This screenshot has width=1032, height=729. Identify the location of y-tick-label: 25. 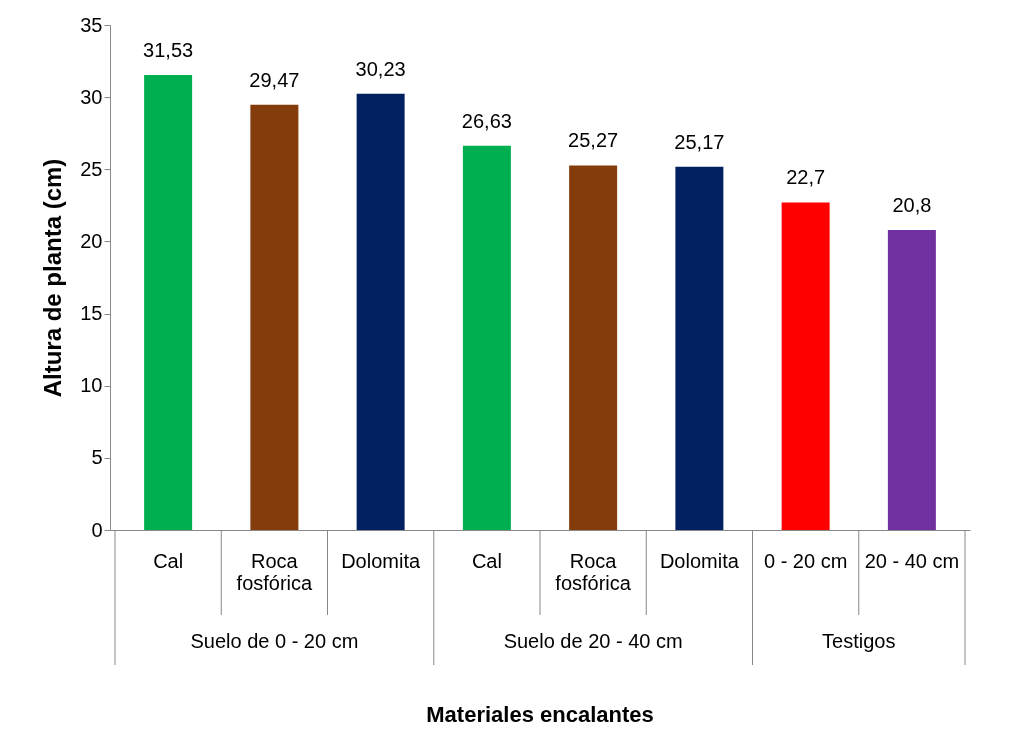
(91, 168).